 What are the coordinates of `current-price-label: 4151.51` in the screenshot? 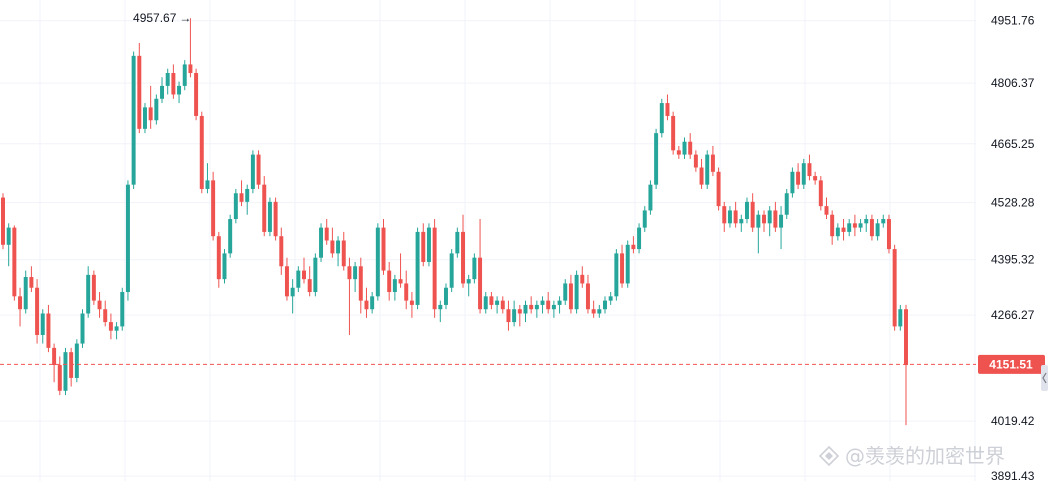 It's located at (1011, 364).